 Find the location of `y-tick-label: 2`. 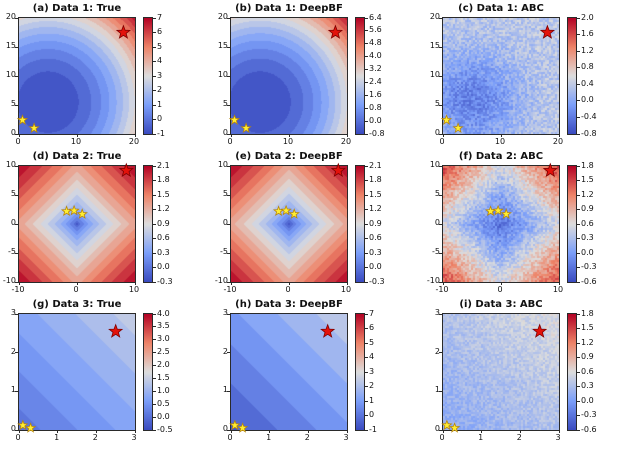

y-tick-label: 2 is located at coordinates (13, 351).